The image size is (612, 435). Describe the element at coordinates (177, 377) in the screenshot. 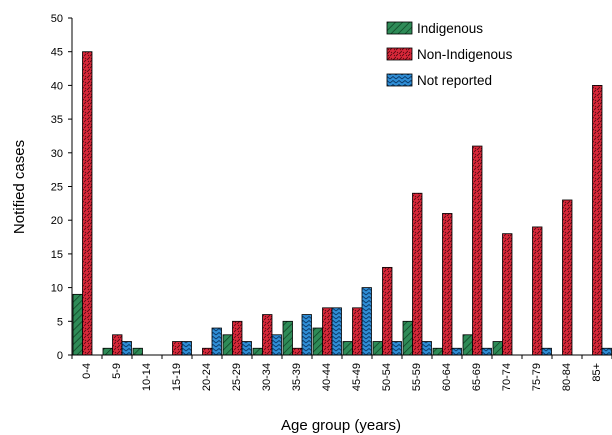

I see `x-tick-label-15-19: 15-19` at that location.